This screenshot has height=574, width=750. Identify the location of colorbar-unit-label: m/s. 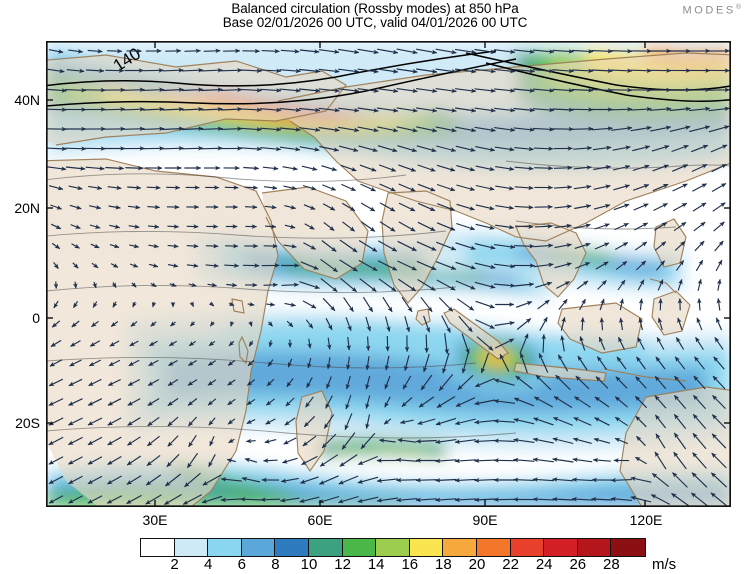
(664, 564).